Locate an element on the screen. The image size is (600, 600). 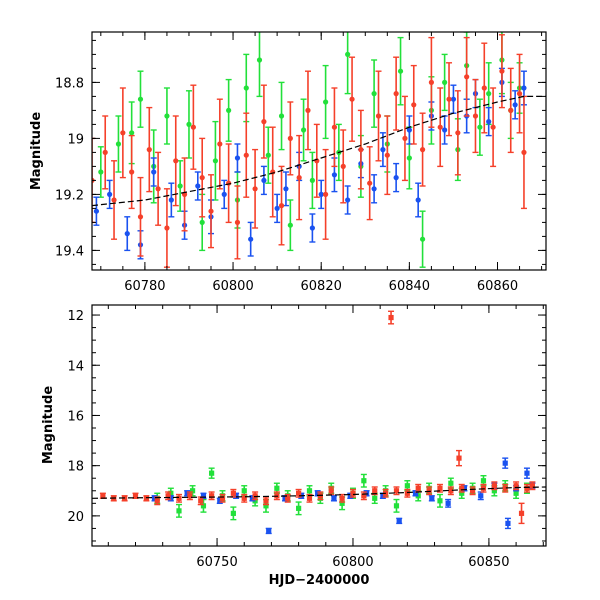
trend-line is located at coordinates (319, 151).